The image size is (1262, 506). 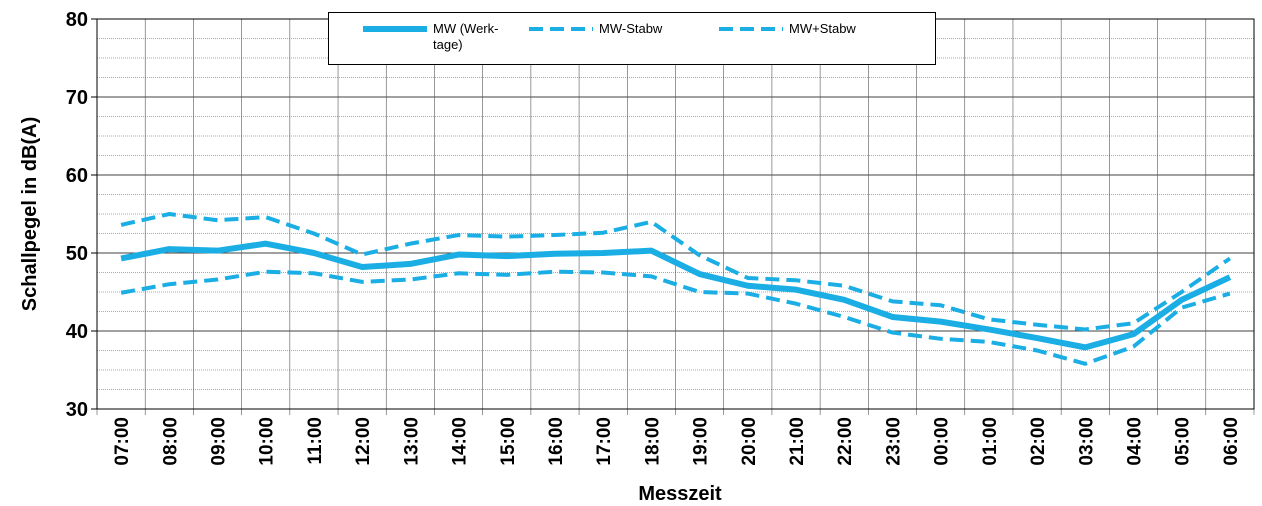 I want to click on legend-label: MW (Werk-tage), so click(x=466, y=36).